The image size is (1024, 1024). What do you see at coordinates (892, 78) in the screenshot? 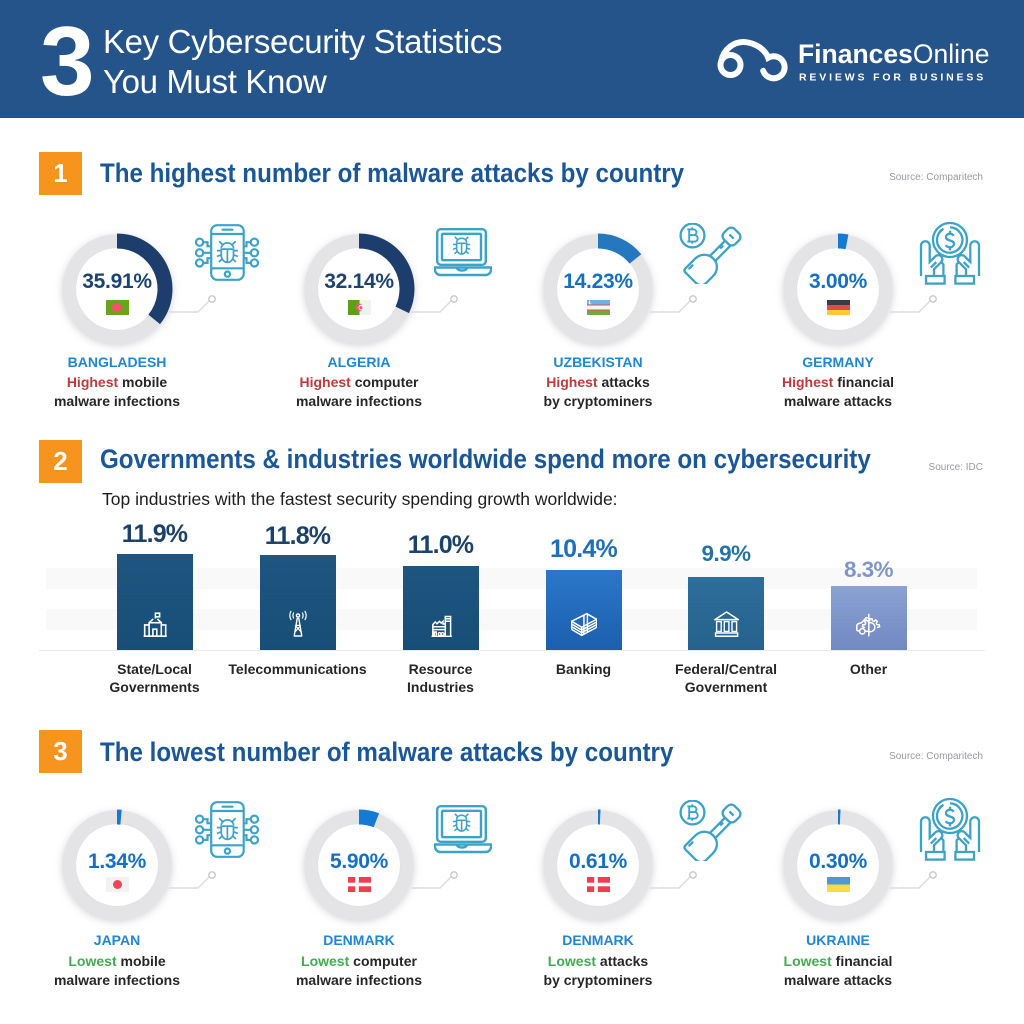
I see `svg-text: REVIEWS FOR BUSINESS` at bounding box center [892, 78].